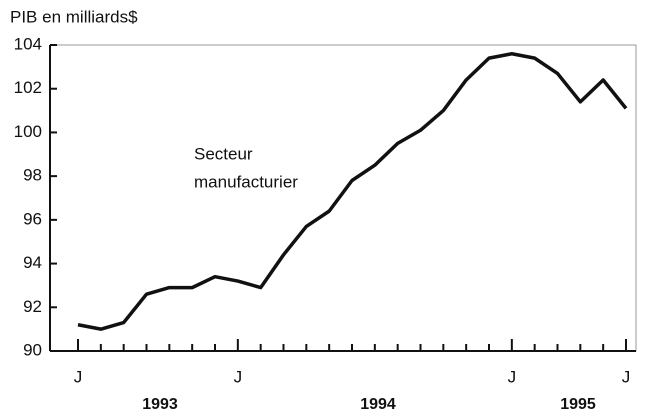 Image resolution: width=649 pixels, height=415 pixels. What do you see at coordinates (32, 349) in the screenshot?
I see `y-tick-label: 90` at bounding box center [32, 349].